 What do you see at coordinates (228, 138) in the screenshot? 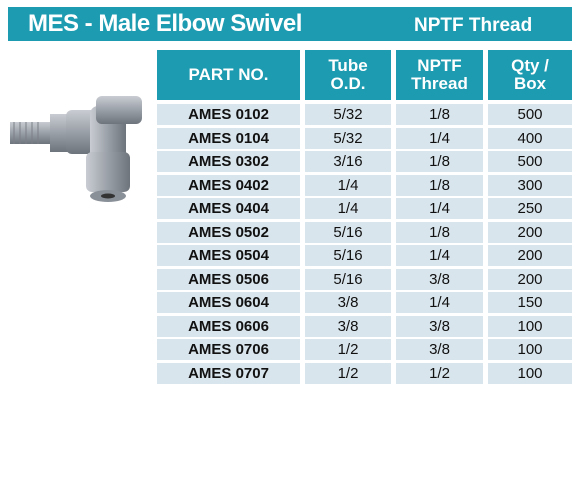
I see `part-number: AMES 0104` at bounding box center [228, 138].